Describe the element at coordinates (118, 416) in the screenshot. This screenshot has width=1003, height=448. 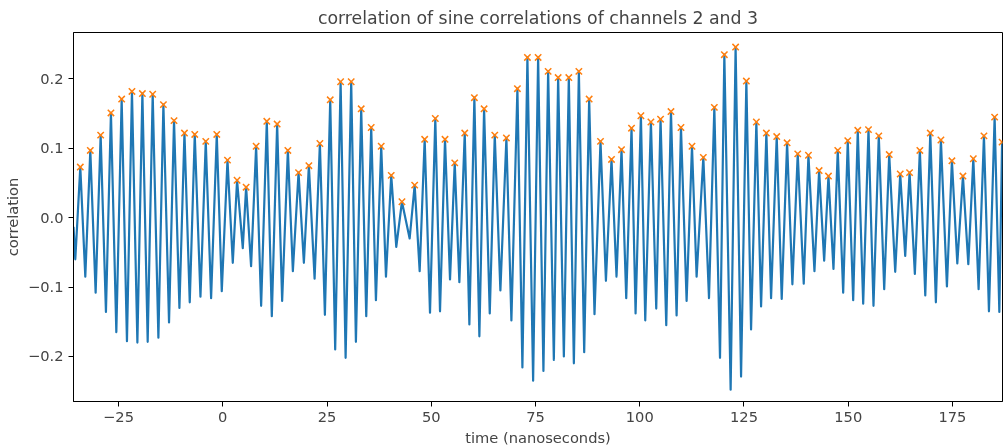
I see `x-tick-label: −25` at that location.